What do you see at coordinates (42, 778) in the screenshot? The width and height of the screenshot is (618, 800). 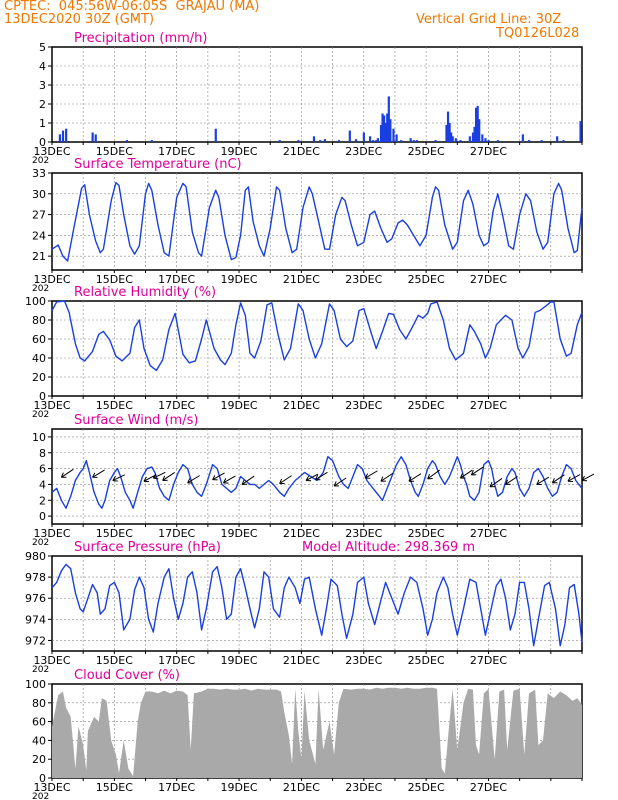 I see `cloud-ytick-label: 0` at bounding box center [42, 778].